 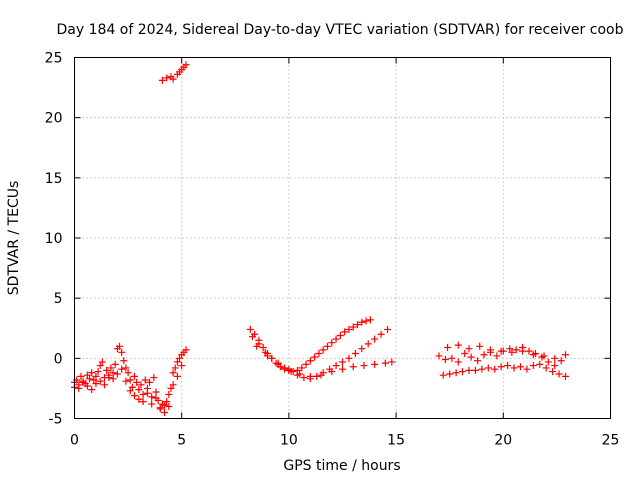 What do you see at coordinates (54, 239) in the screenshot?
I see `y-tick-label: 10` at bounding box center [54, 239].